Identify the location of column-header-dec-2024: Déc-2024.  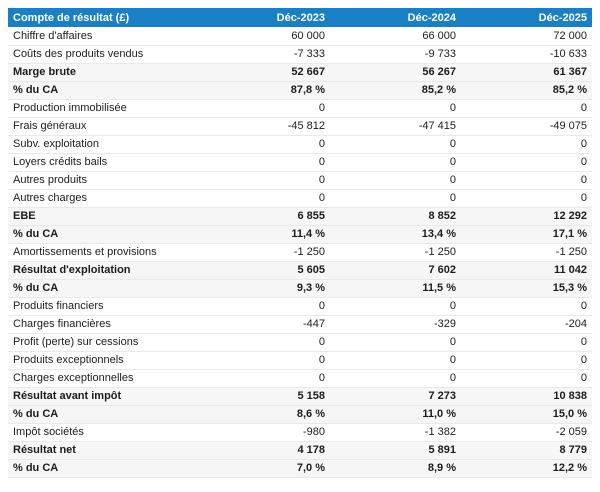
(395, 17).